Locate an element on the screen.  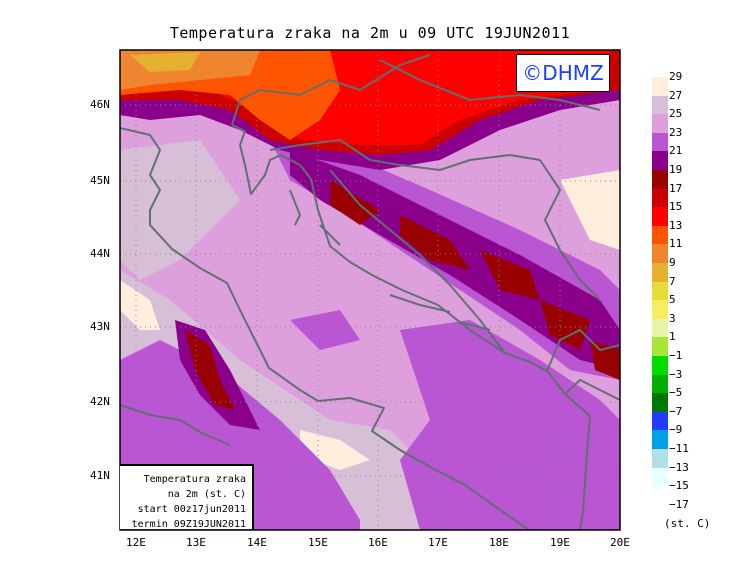
colorbar-label: 13 is located at coordinates (676, 225).